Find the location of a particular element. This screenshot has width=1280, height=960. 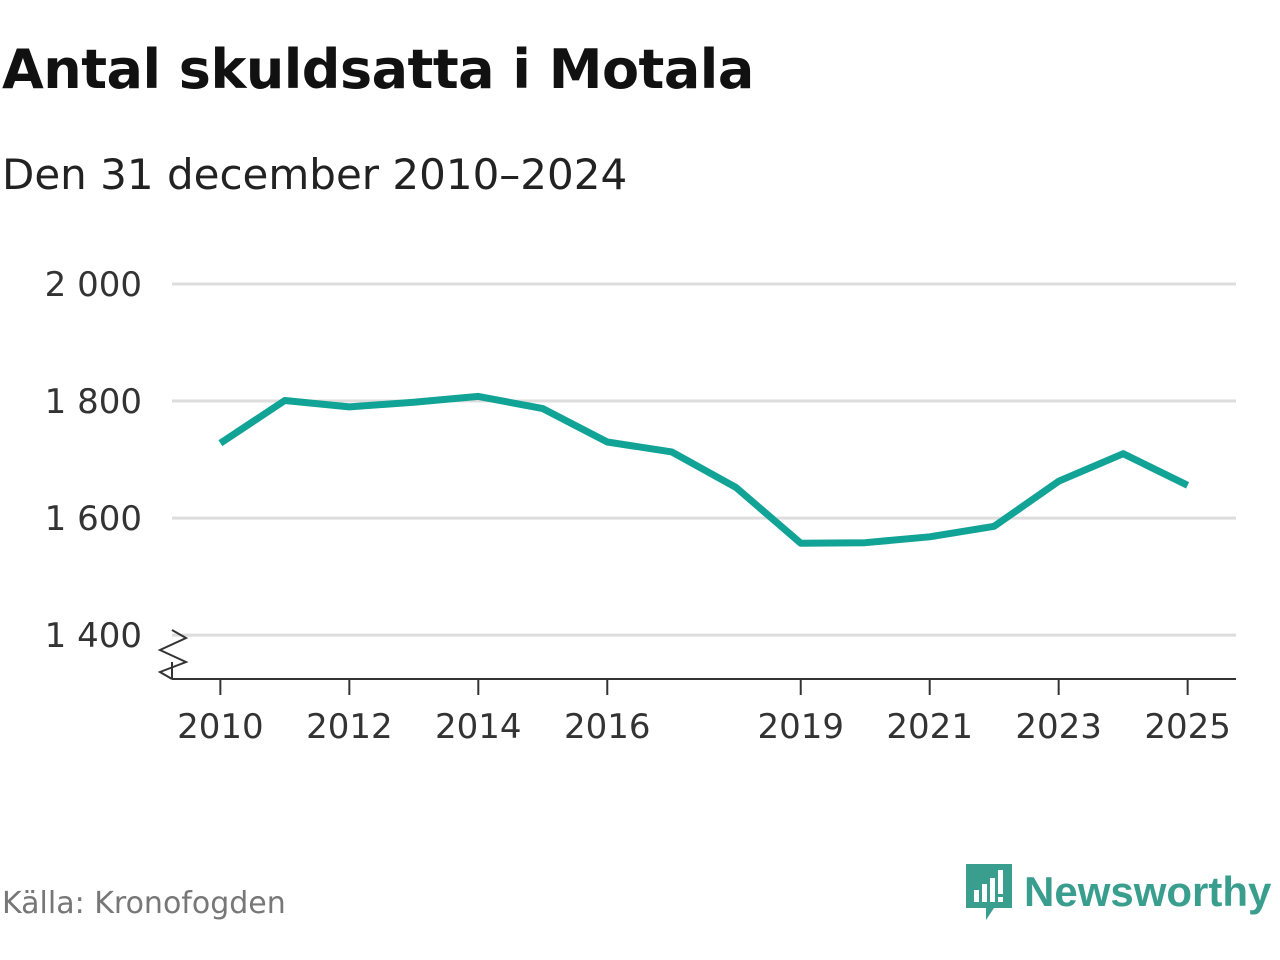

x-tick-label: 2023 is located at coordinates (1058, 727).